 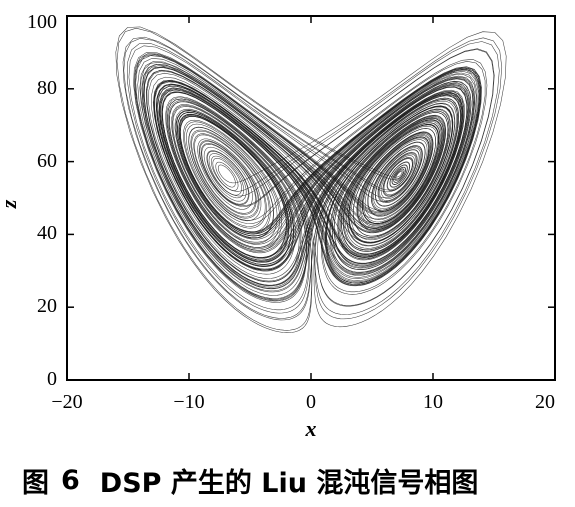 What do you see at coordinates (47, 161) in the screenshot?
I see `y-tick-label: 60` at bounding box center [47, 161].